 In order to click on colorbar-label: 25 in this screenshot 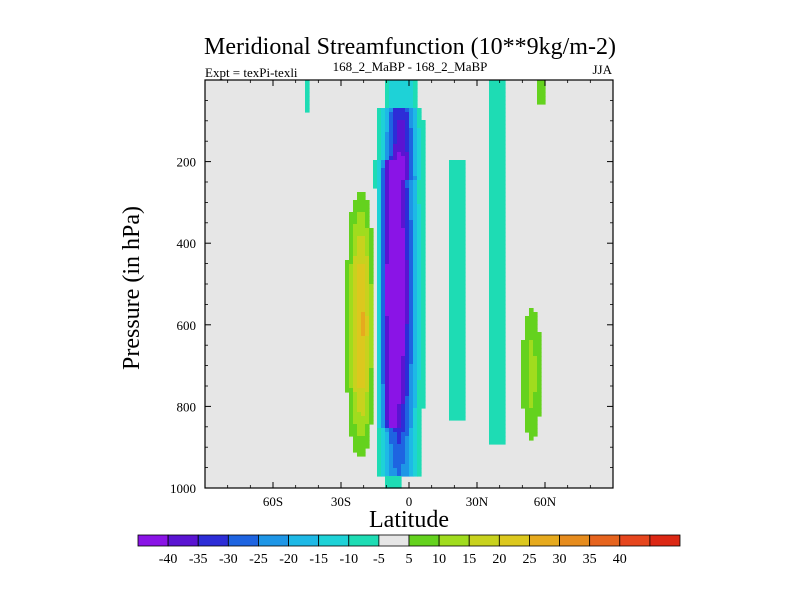, I will do `click(529, 559)`.